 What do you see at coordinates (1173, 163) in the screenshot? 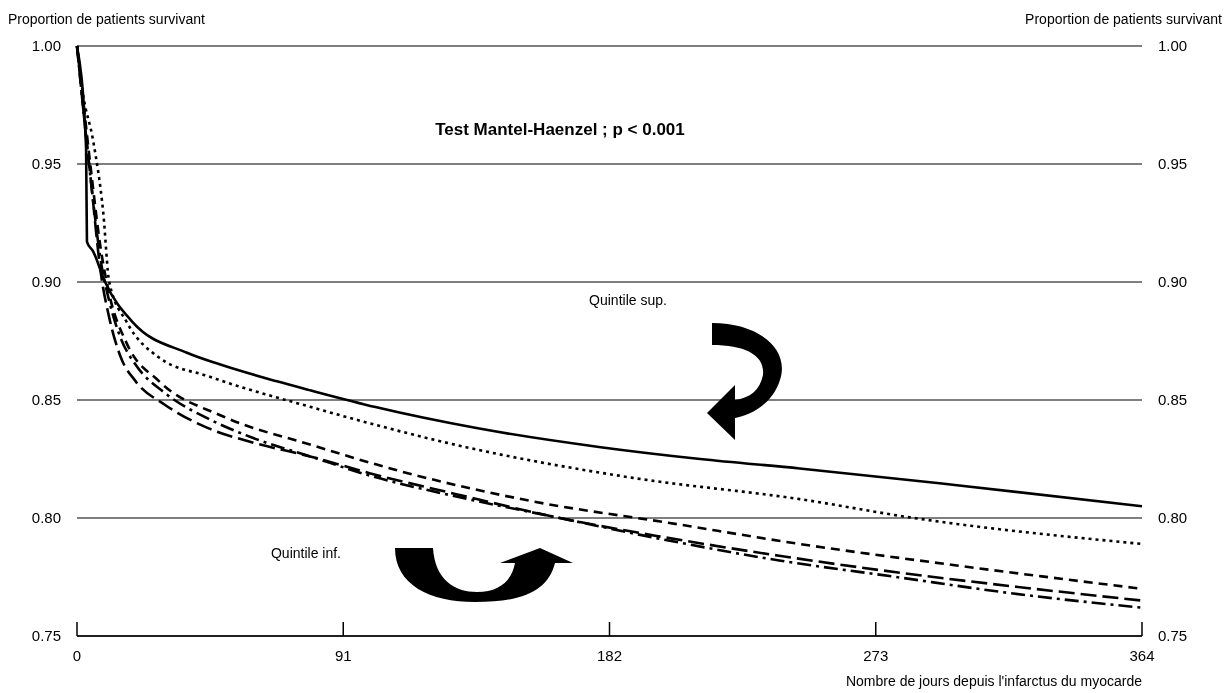
I see `y2-tick-label: 0.95` at bounding box center [1173, 163].